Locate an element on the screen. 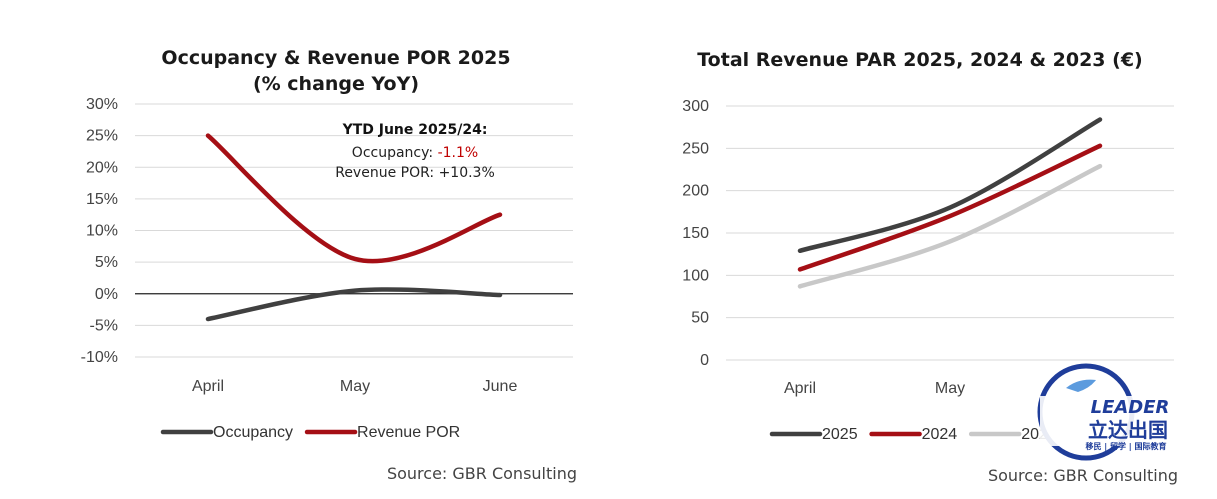 The width and height of the screenshot is (1217, 499). y-tick-label: 30% is located at coordinates (102, 104).